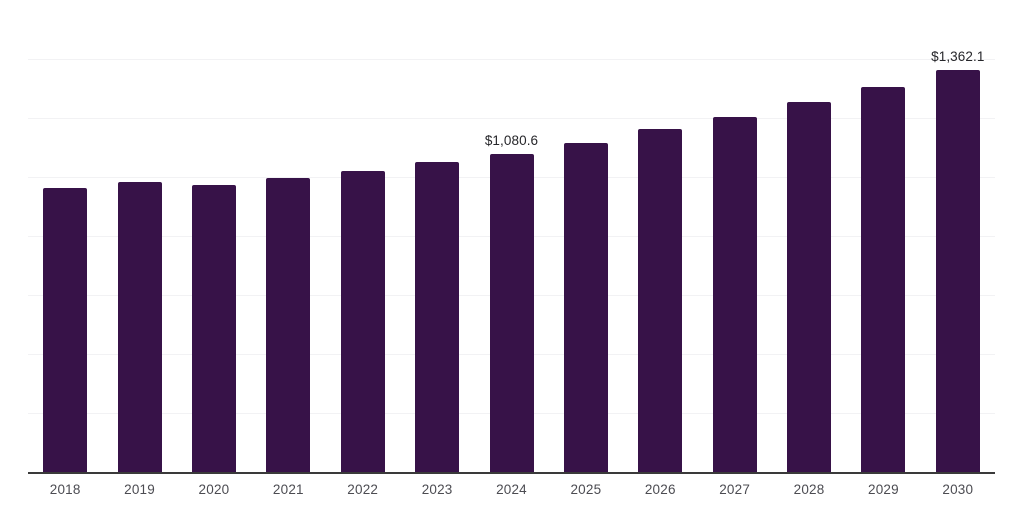  Describe the element at coordinates (139, 489) in the screenshot. I see `x-tick-label: 2019` at that location.